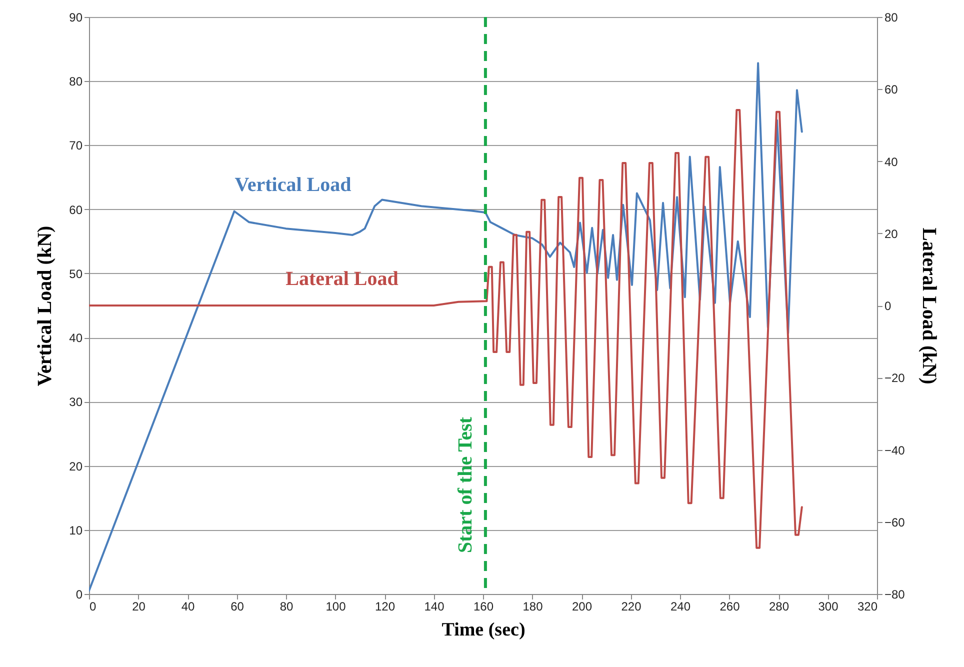  I want to click on y2-tick-label: 40, so click(891, 161).